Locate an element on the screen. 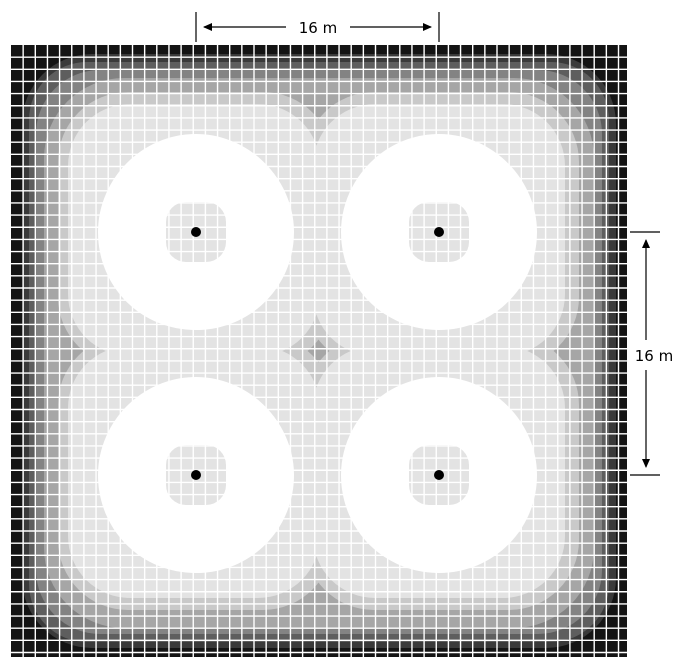 Image resolution: width=675 pixels, height=657 pixels. vertical-dimension is located at coordinates (645, 353).